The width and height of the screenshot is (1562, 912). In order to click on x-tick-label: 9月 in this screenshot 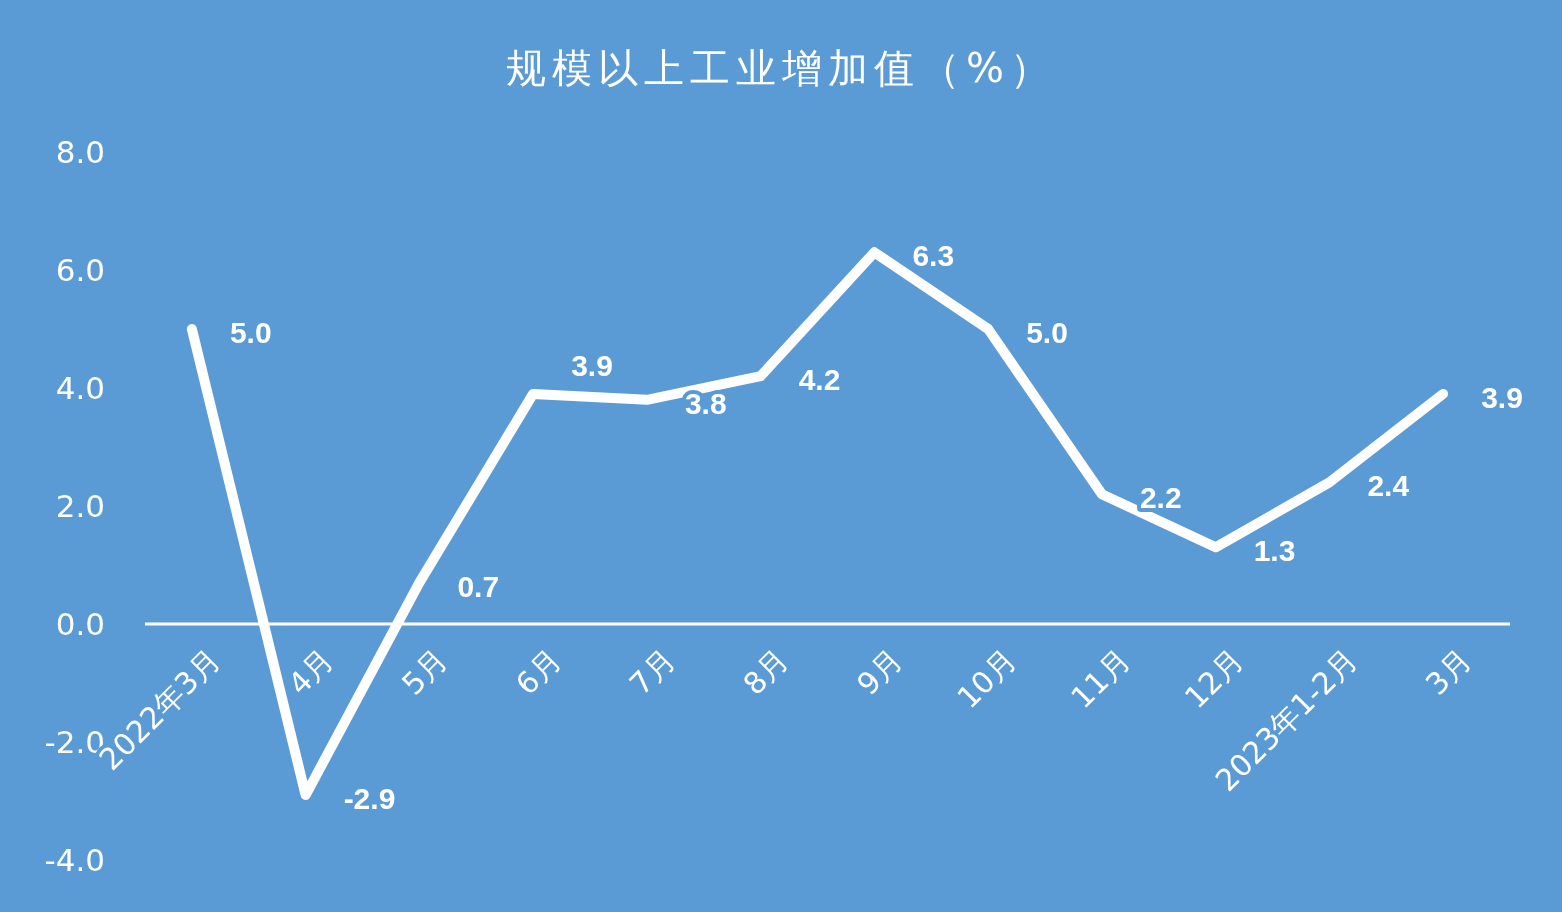, I will do `click(879, 672)`.